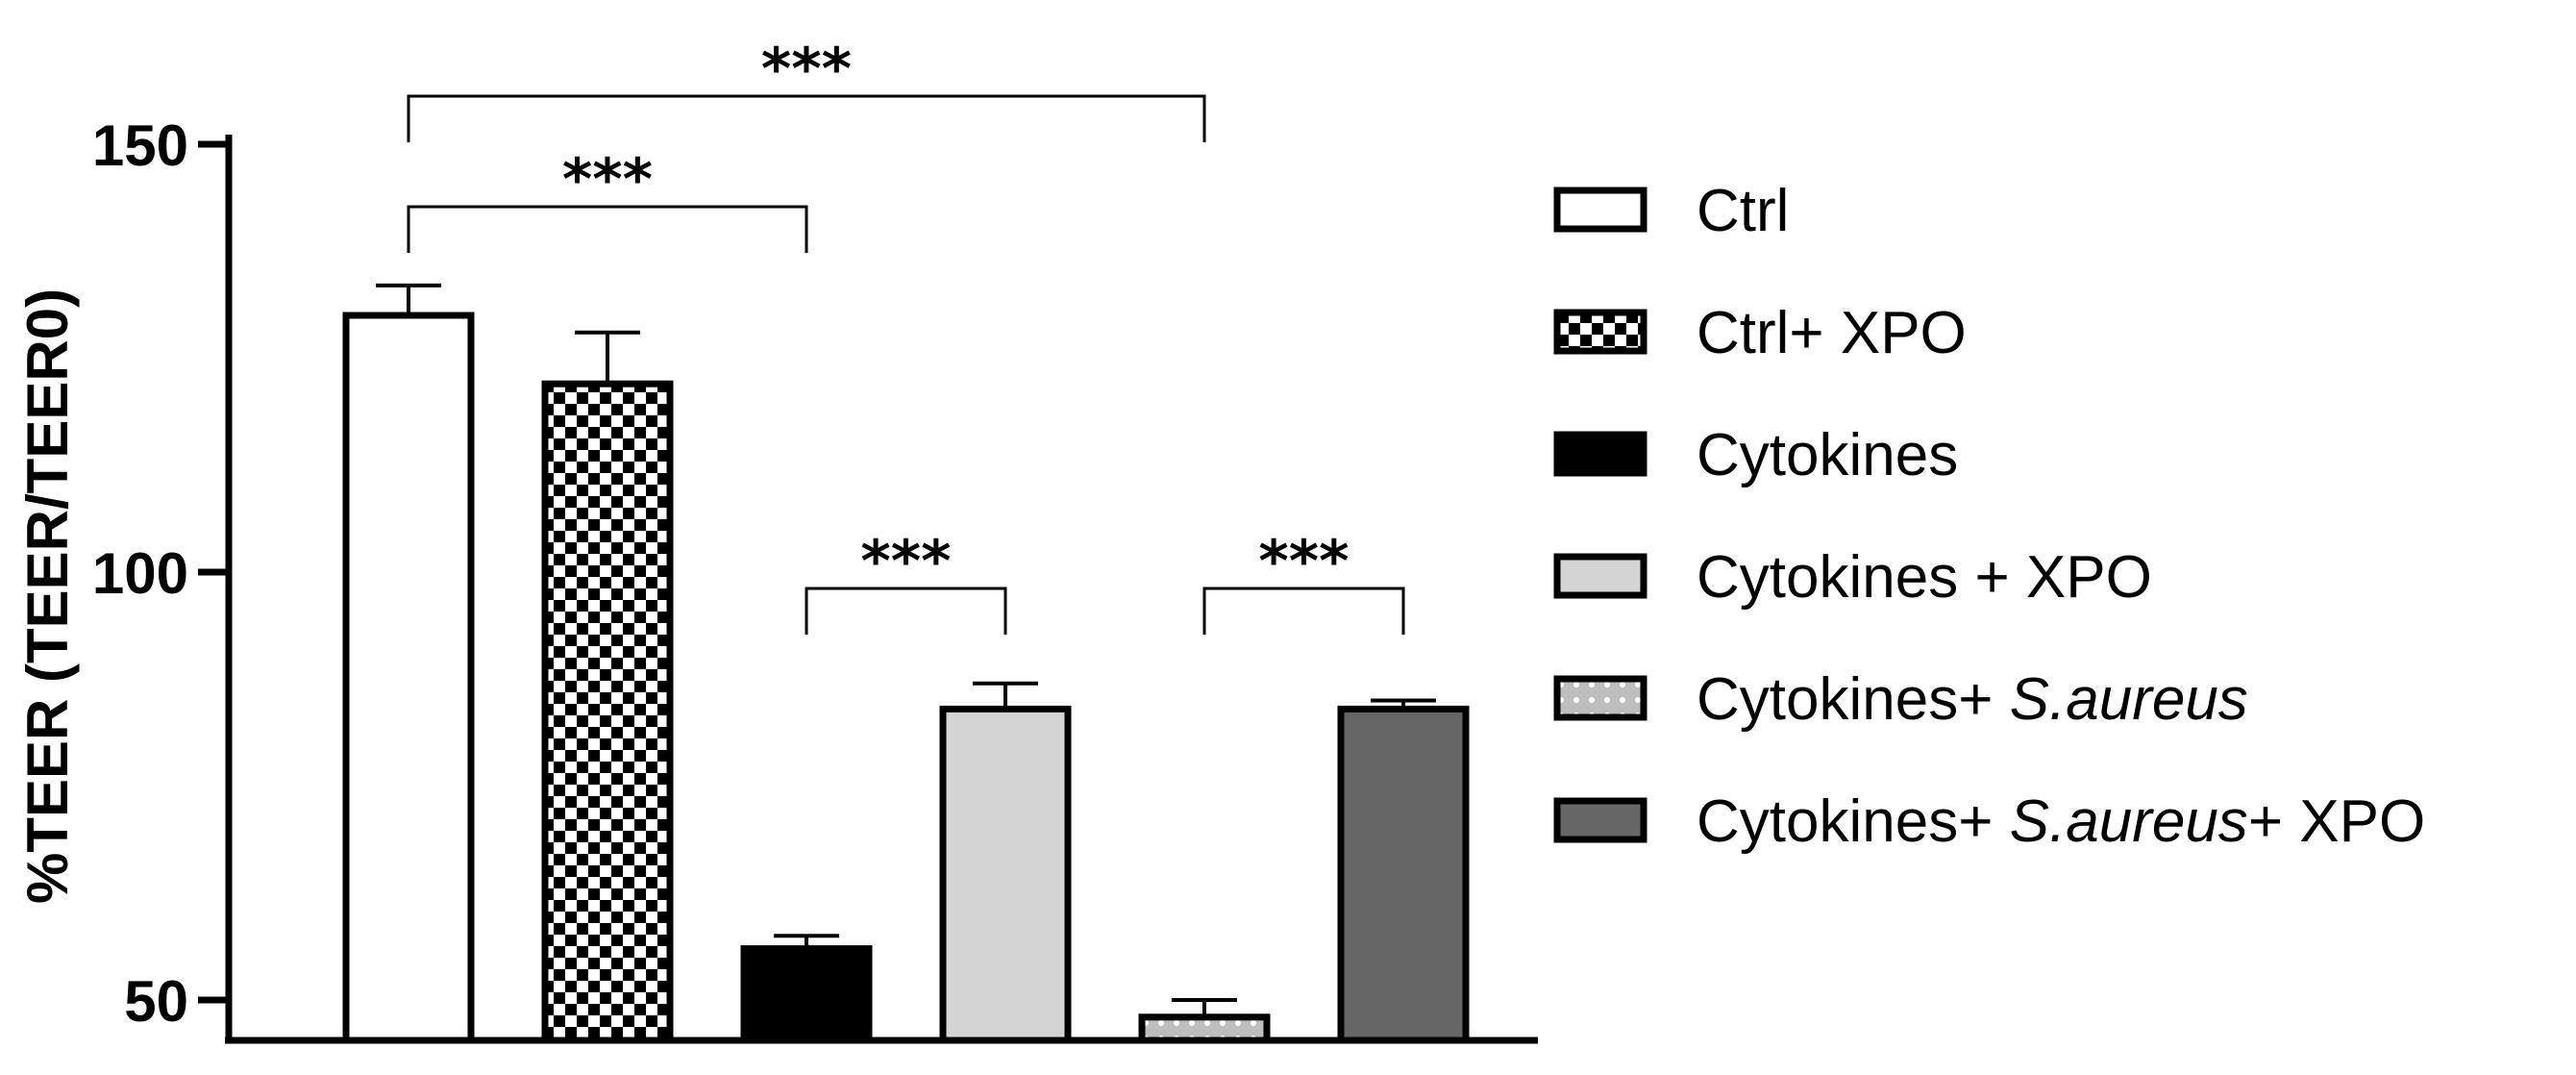 The image size is (2576, 1075). I want to click on legend-label-4: Cytokines + XPO, so click(1924, 577).